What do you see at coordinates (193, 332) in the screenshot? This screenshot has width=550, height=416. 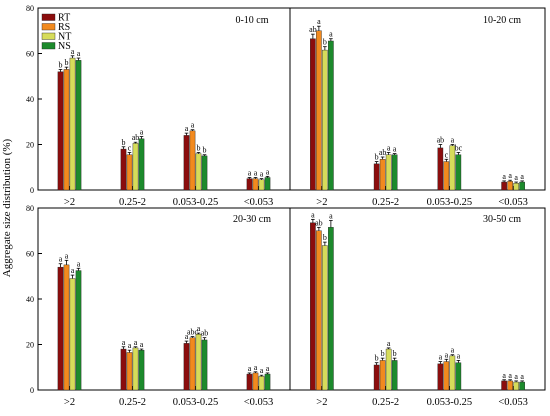 I see `significance-letter: abc` at bounding box center [193, 332].